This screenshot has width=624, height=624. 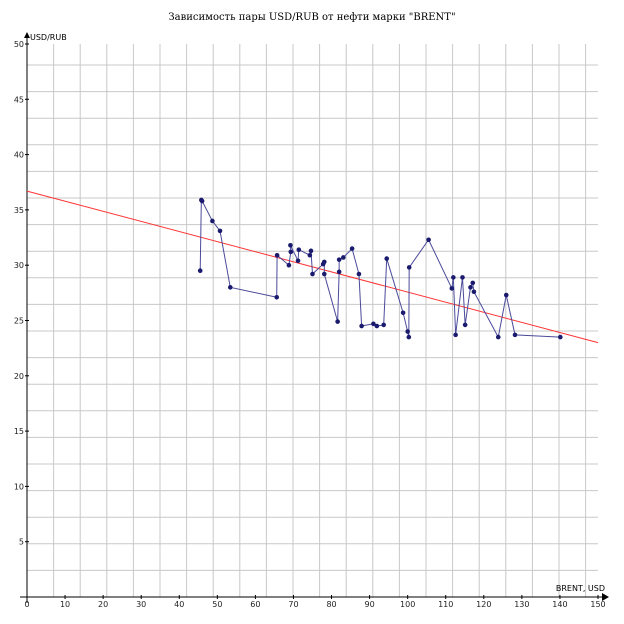 I want to click on x-tick-label: 120, so click(x=483, y=604).